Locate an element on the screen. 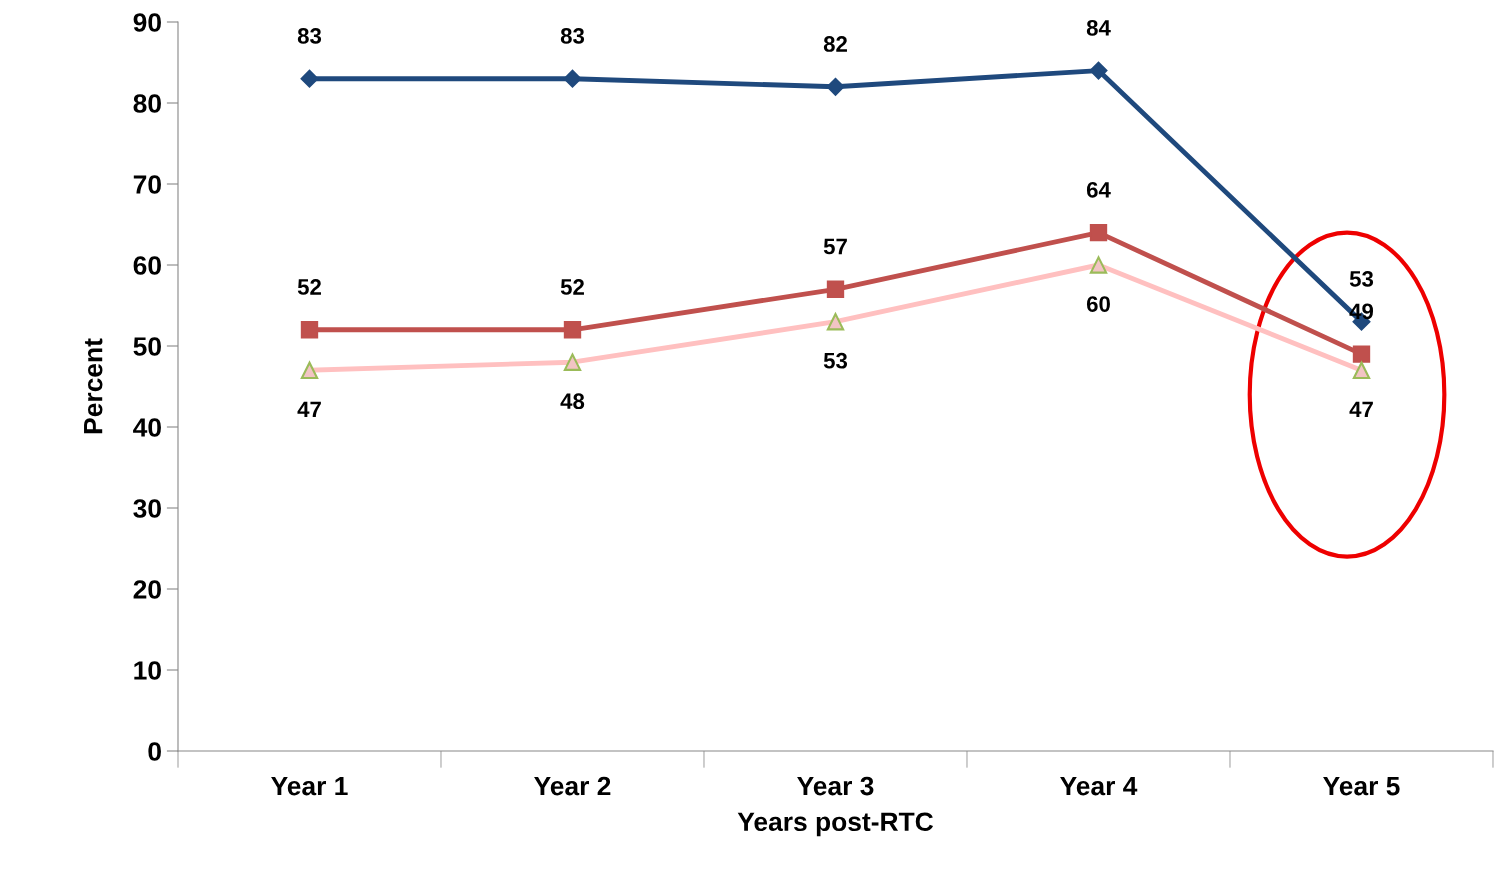  data-label: 64 is located at coordinates (1098, 189).